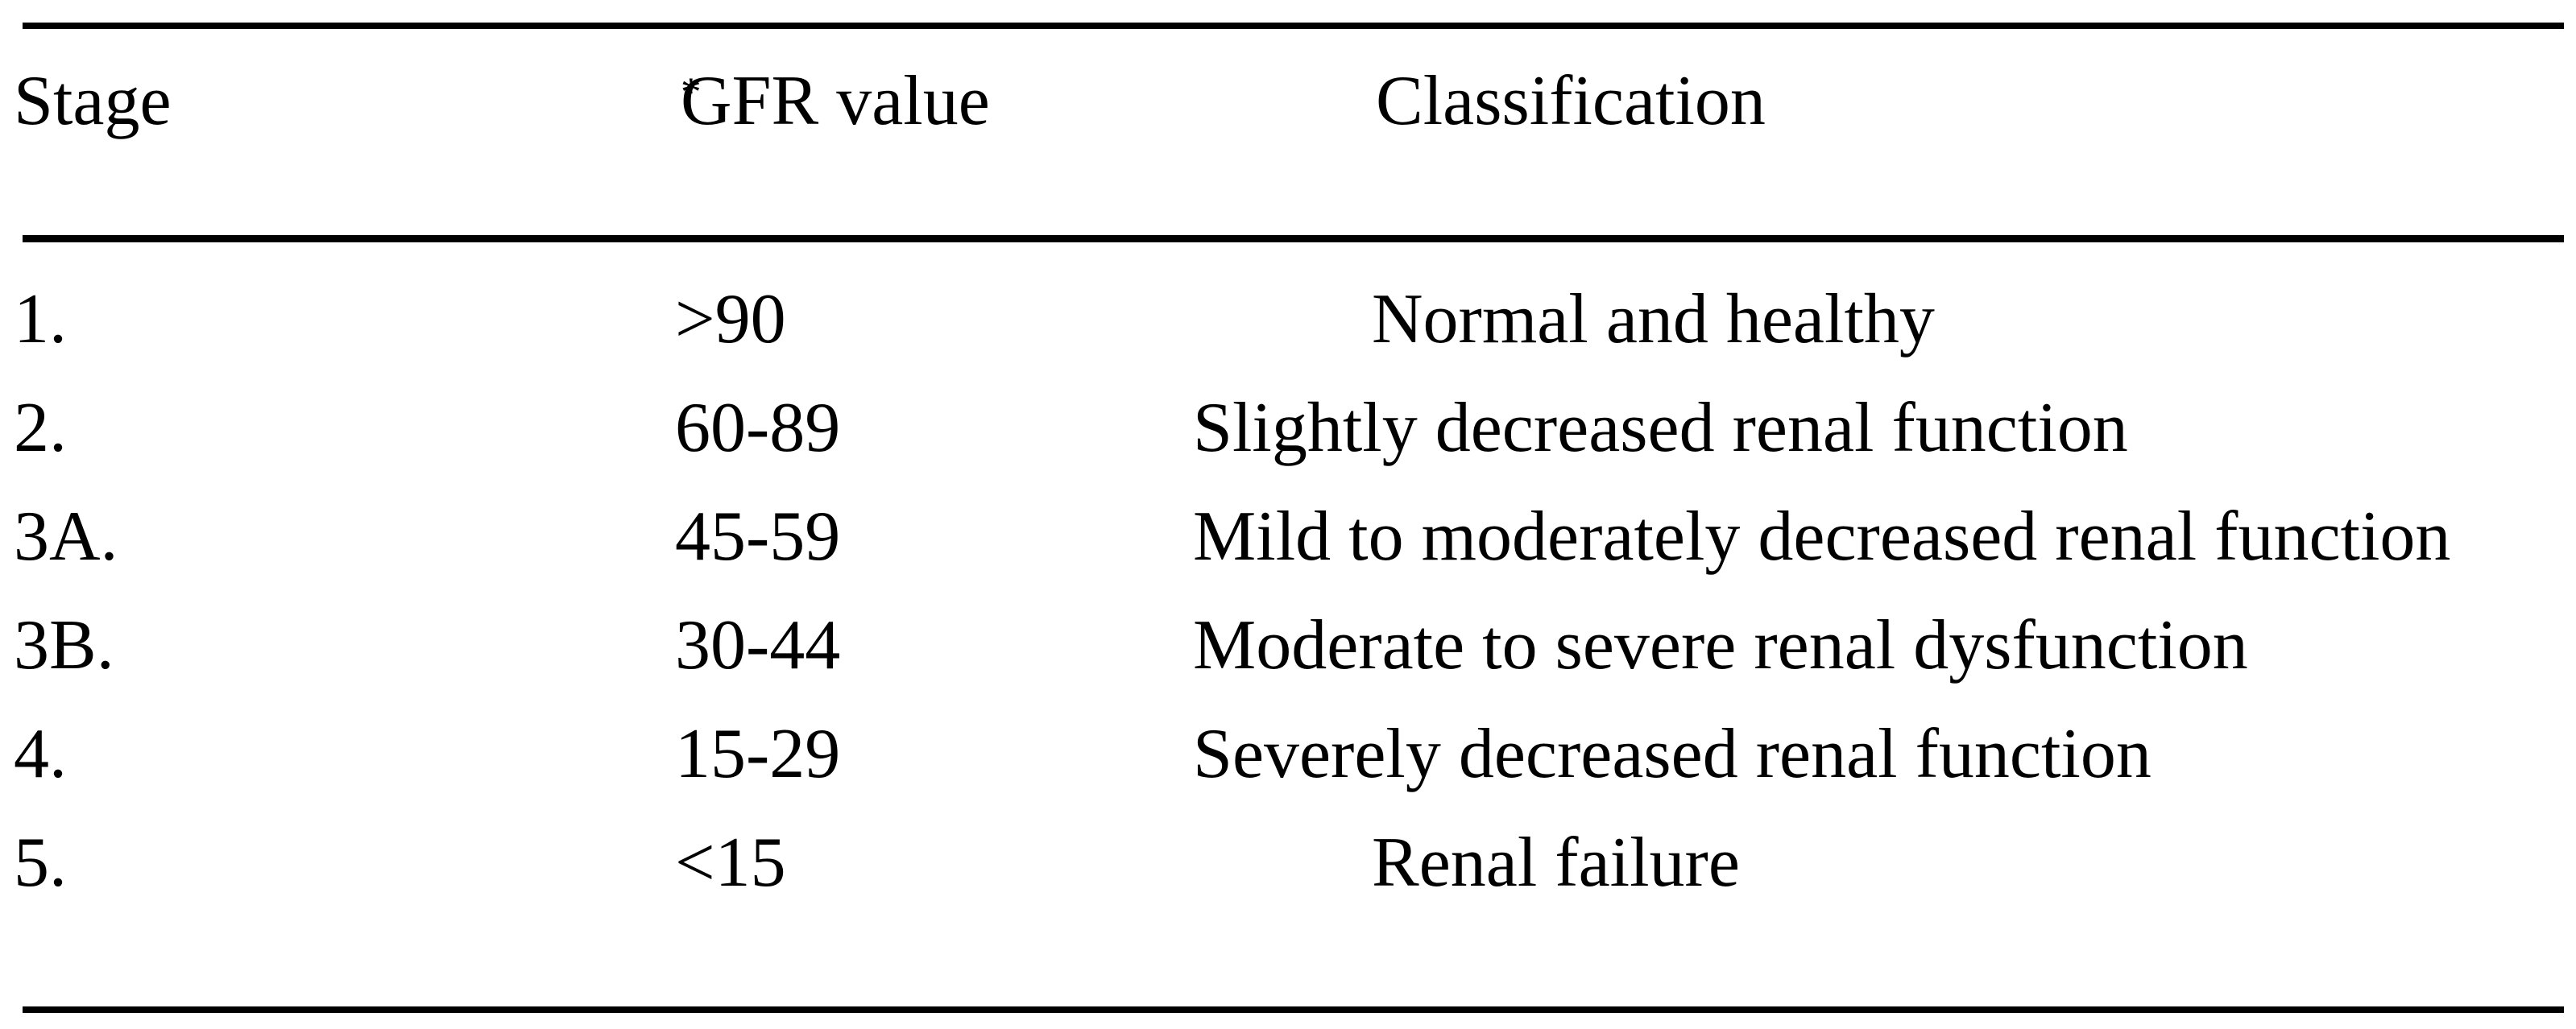 The height and width of the screenshot is (1029, 2576). Describe the element at coordinates (758, 537) in the screenshot. I see `gfr-value-cell: 45-59` at that location.